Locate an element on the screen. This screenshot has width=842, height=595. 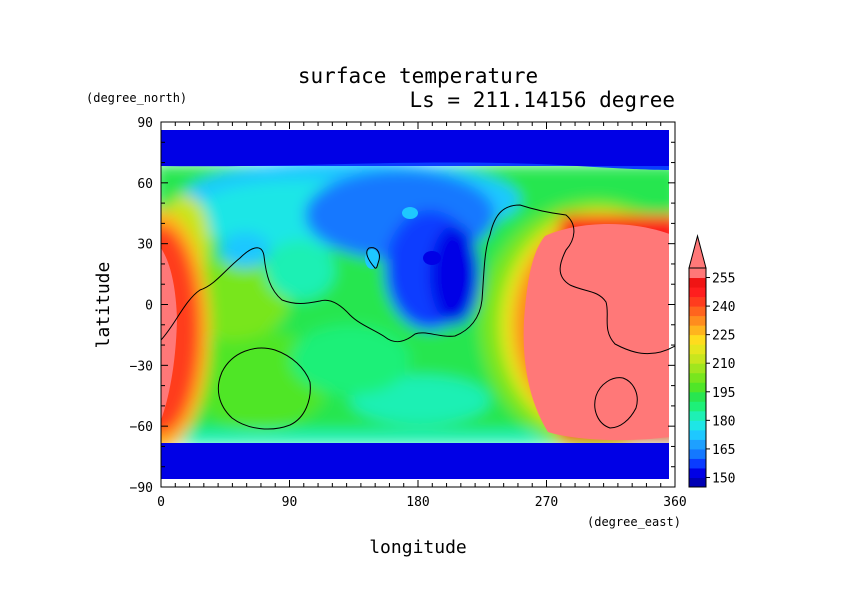
y-axis-label: latitude is located at coordinates (103, 305).